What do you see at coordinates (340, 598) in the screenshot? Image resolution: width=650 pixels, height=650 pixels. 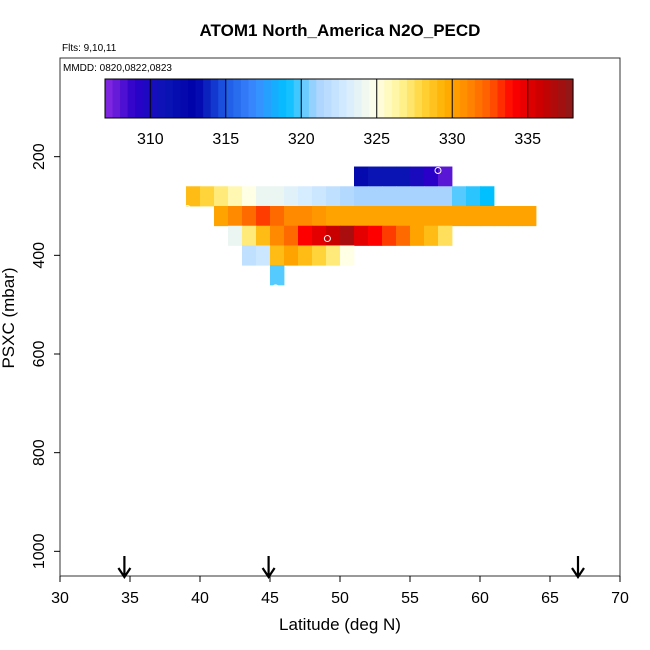 I see `x-tick-label: 50` at bounding box center [340, 598].